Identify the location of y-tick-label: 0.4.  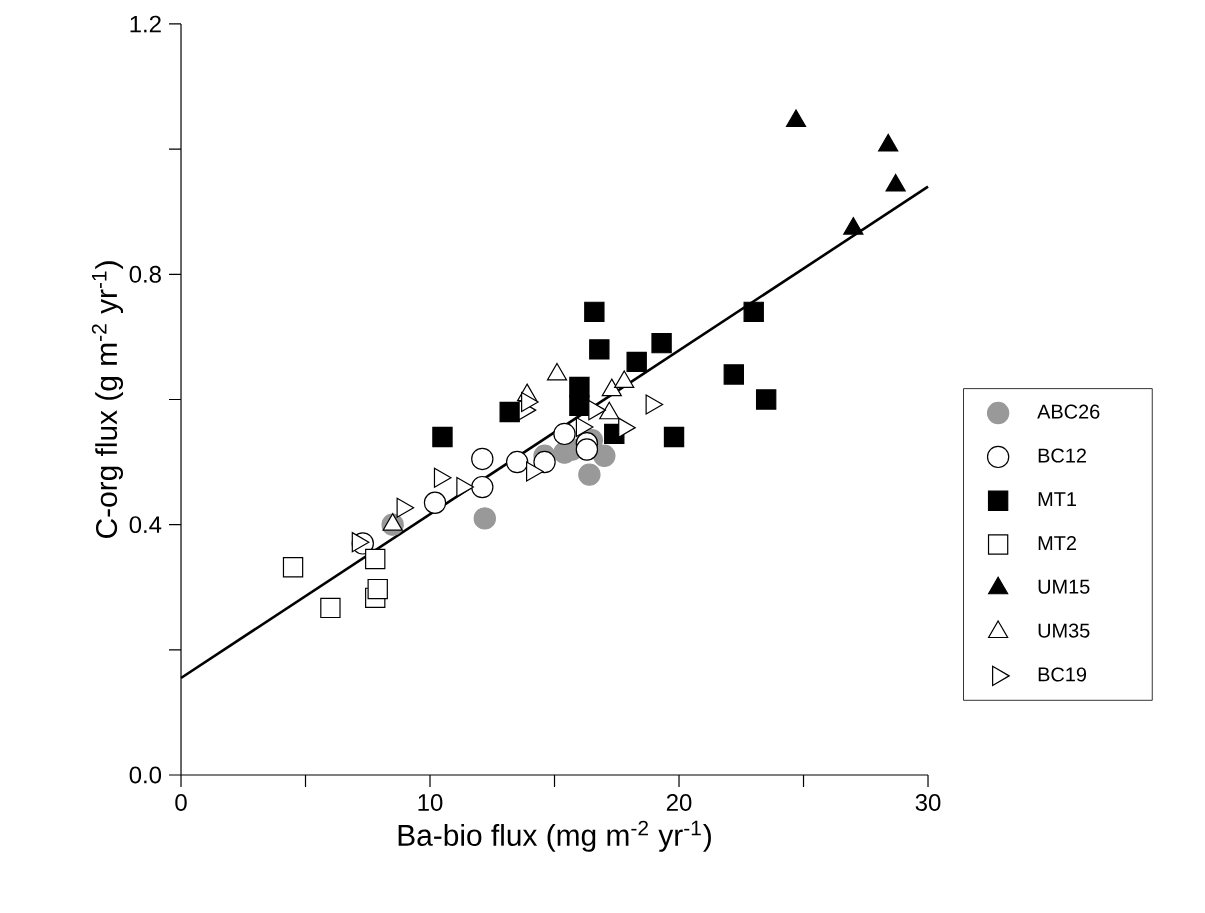
(145, 525).